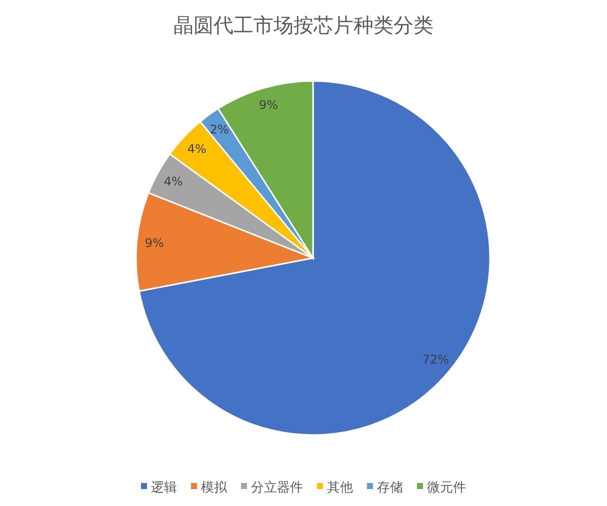  What do you see at coordinates (436, 359) in the screenshot?
I see `data-label: 72%` at bounding box center [436, 359].